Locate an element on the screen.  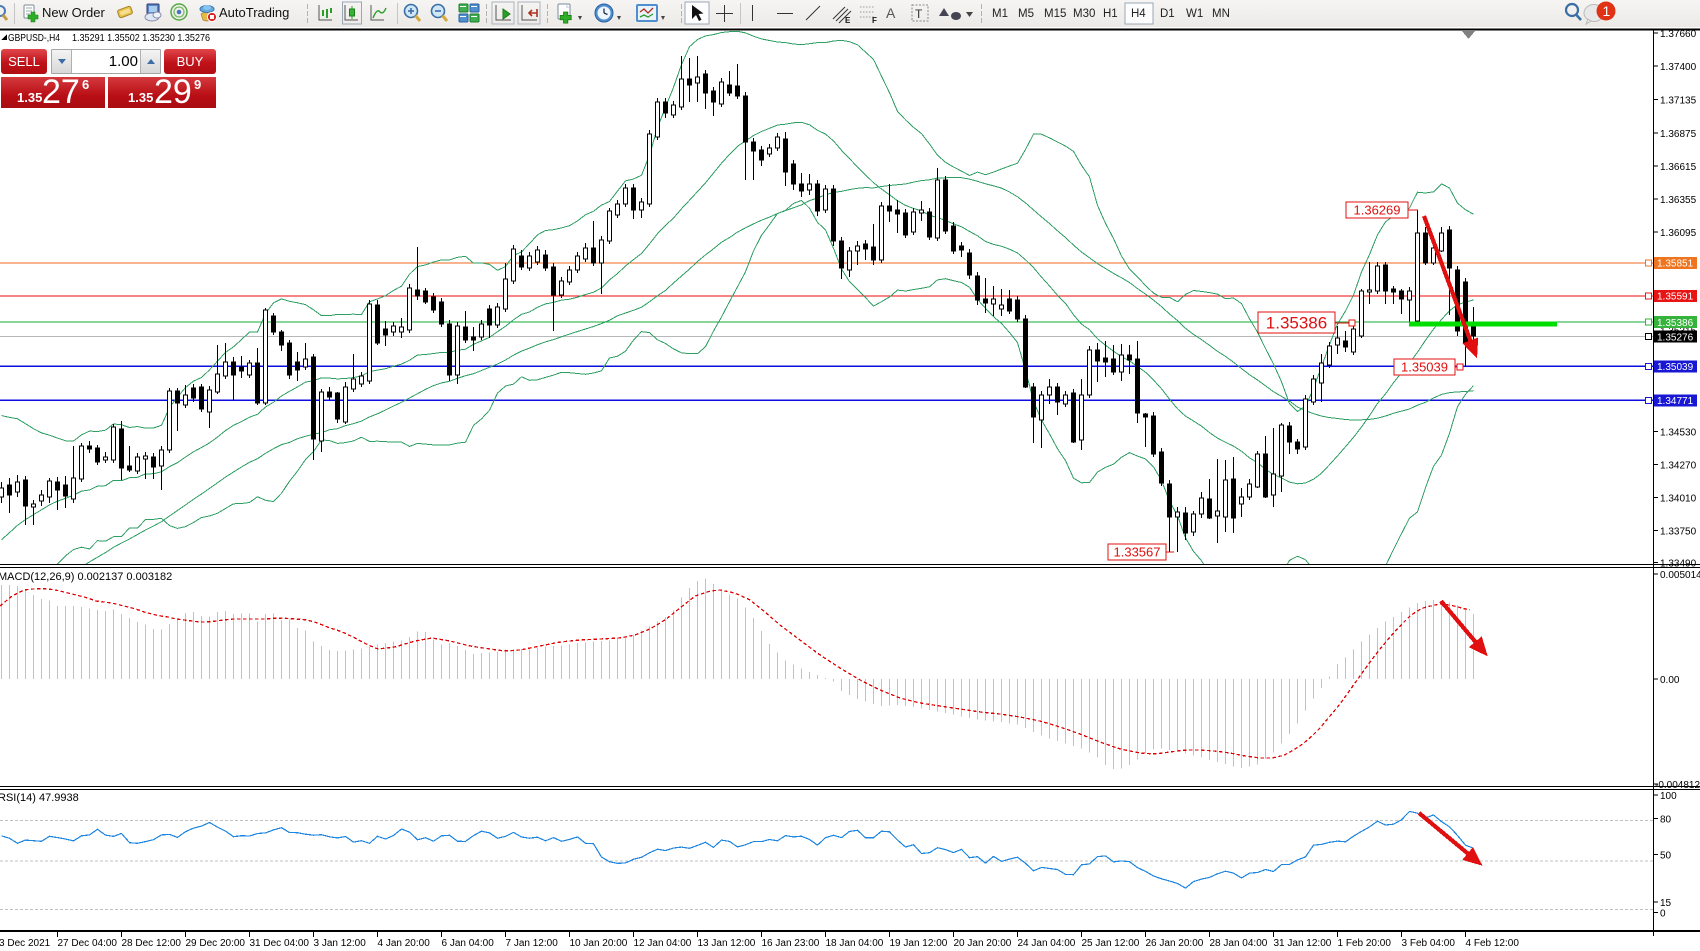
svg-text: 80 is located at coordinates (1666, 820).